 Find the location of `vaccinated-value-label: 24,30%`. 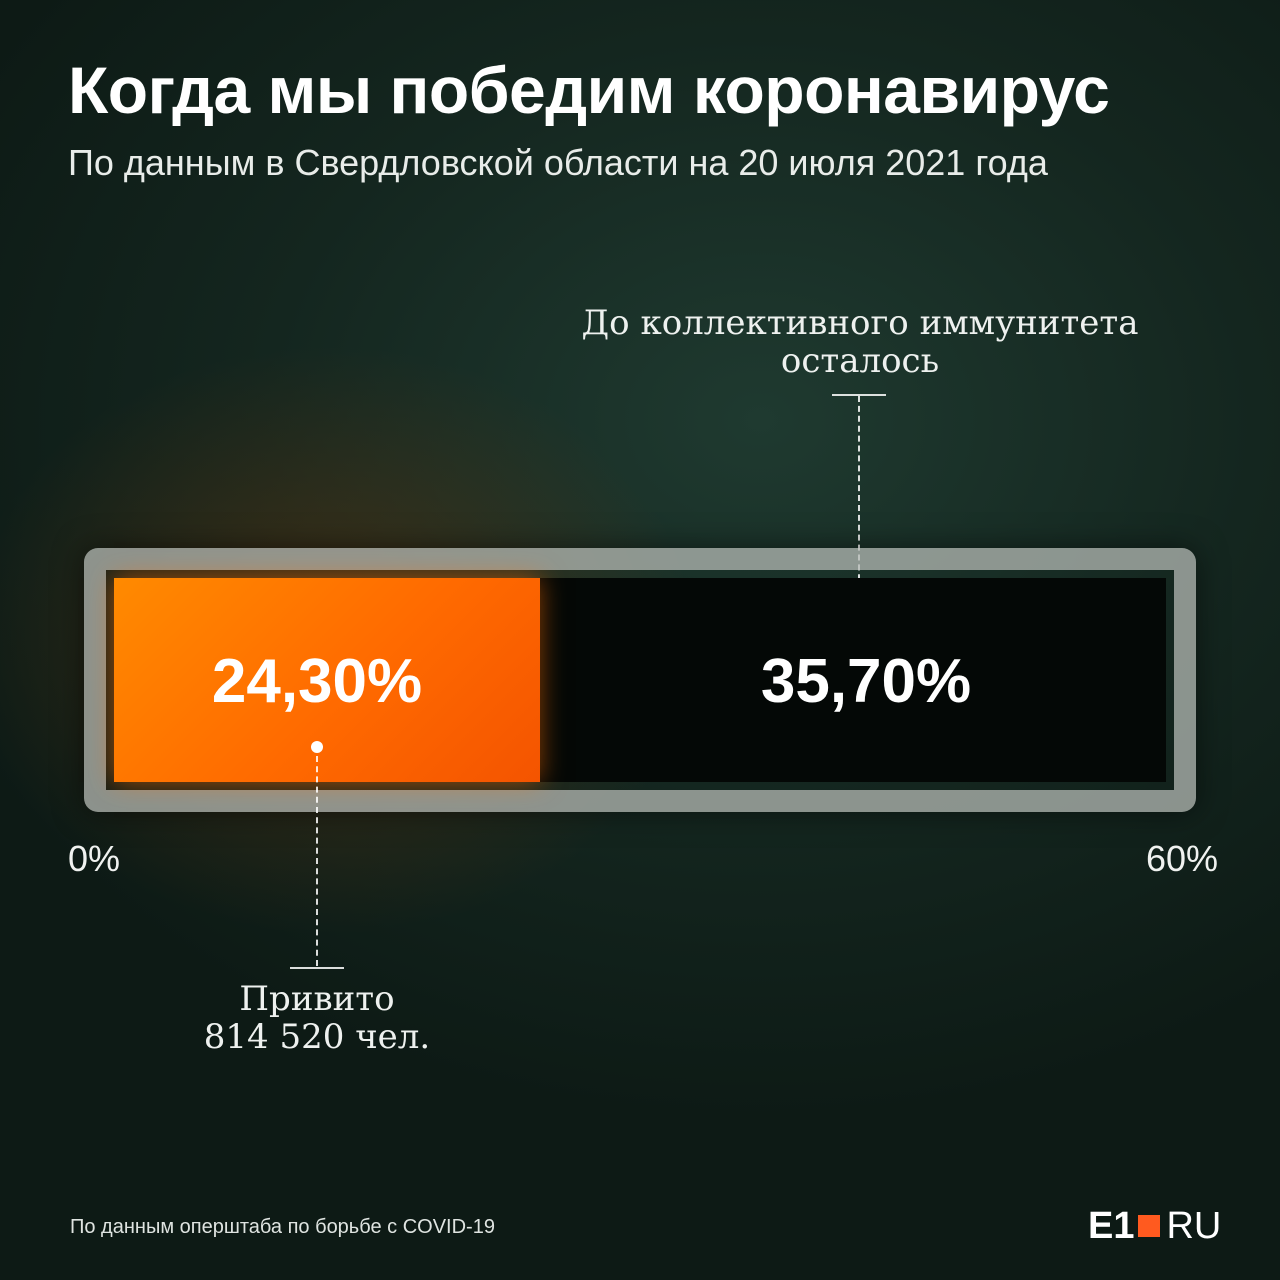

vaccinated-value-label: 24,30% is located at coordinates (317, 681).